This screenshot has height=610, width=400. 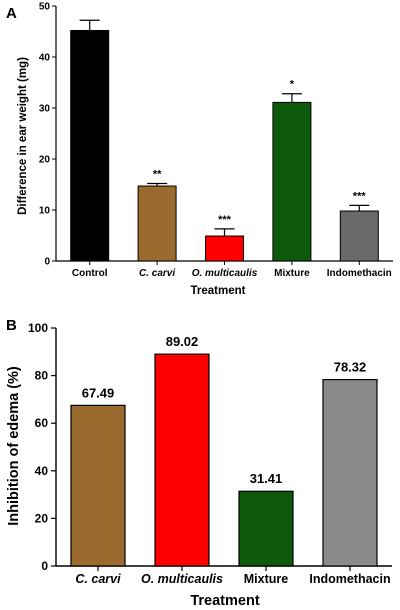 What do you see at coordinates (42, 423) in the screenshot?
I see `panel-b-y-tick-label: 60` at bounding box center [42, 423].